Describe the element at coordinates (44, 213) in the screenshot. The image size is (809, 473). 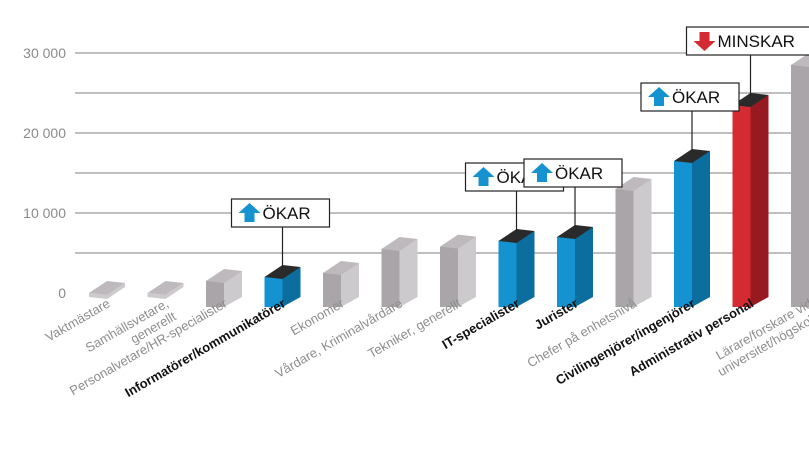
I see `y-tick-label: 10 000` at that location.